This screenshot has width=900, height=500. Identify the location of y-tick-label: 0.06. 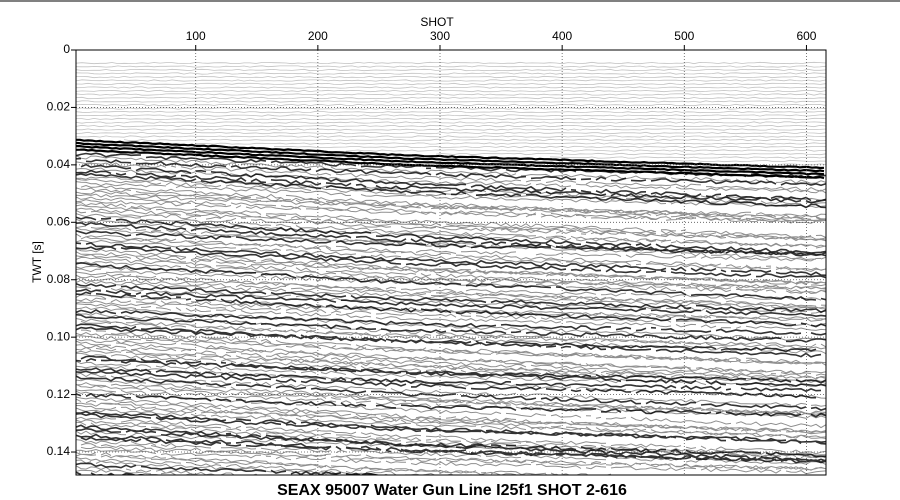
(59, 221).